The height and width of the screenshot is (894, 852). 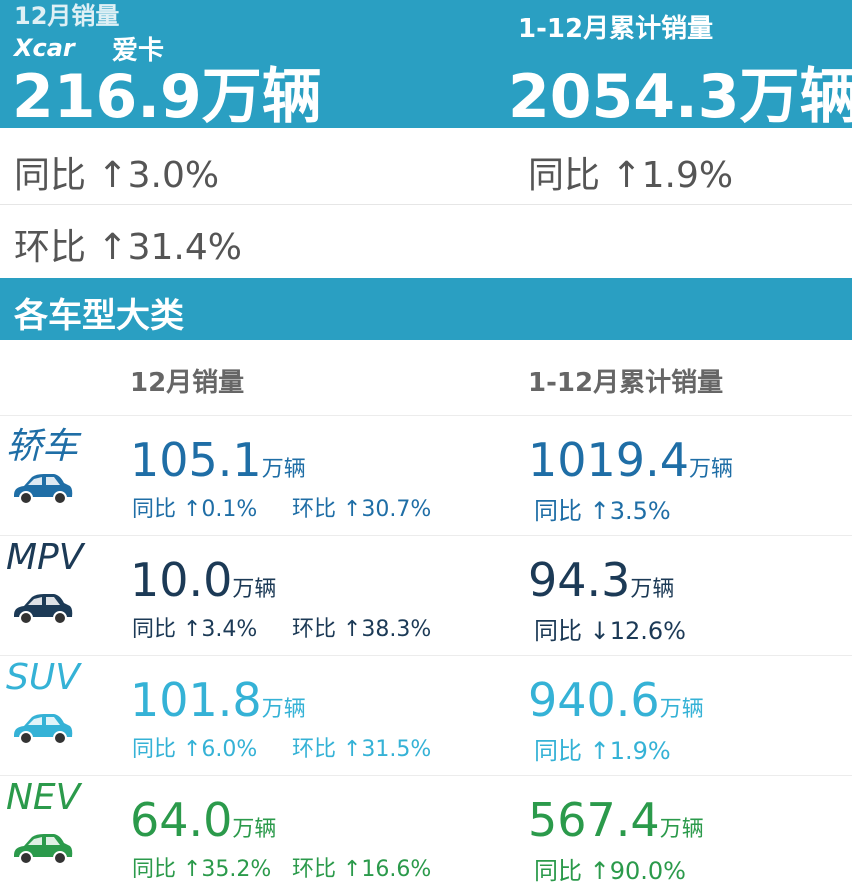 I want to click on month-number: 10.0, so click(x=181, y=580).